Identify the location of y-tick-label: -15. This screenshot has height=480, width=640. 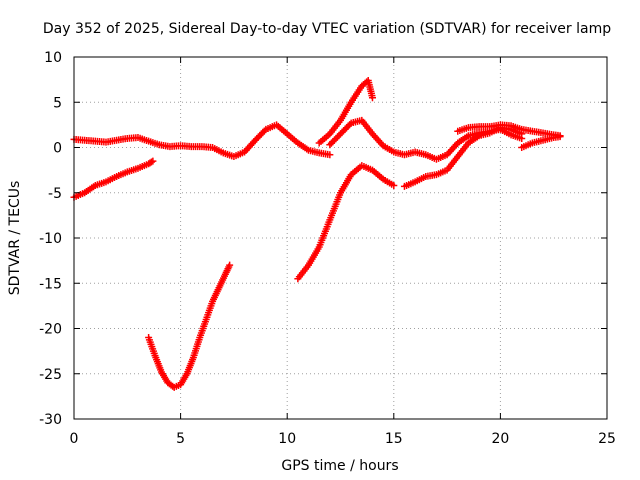
(50, 284).